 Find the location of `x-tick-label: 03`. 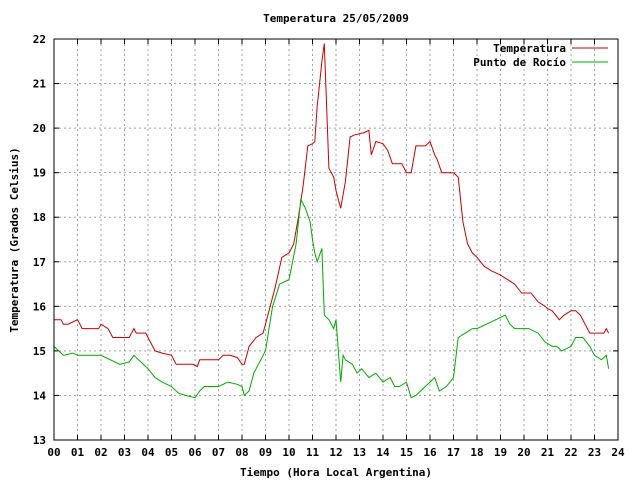

x-tick-label: 03 is located at coordinates (124, 452).